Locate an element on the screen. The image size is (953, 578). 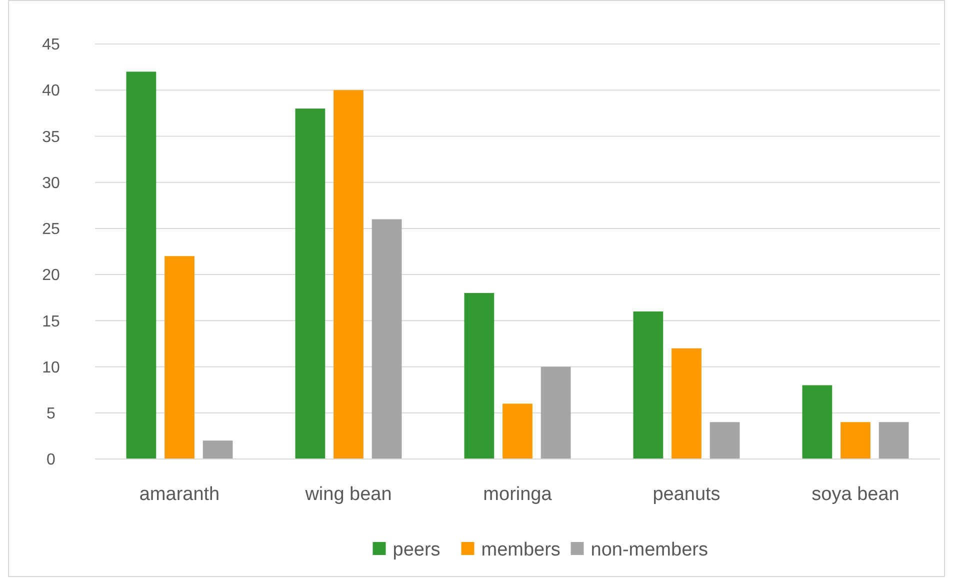
x-tick-label: peanuts is located at coordinates (686, 494).